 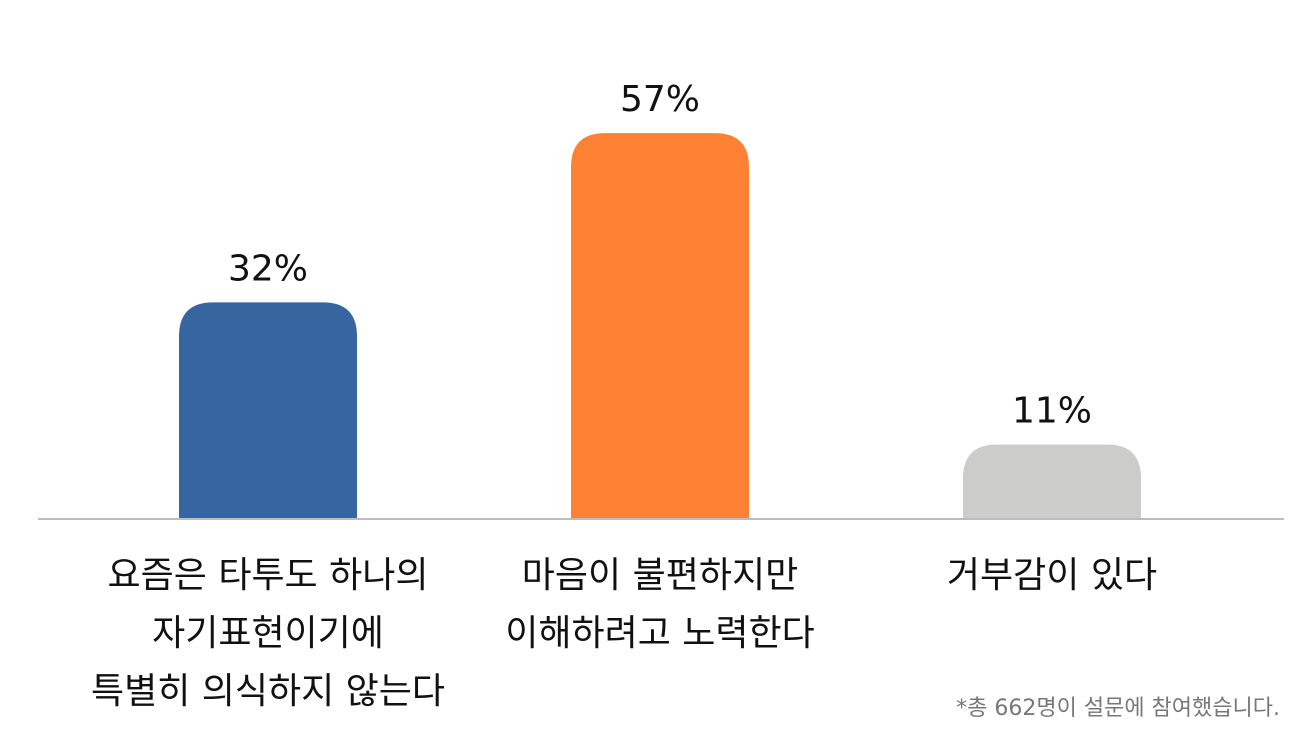 What do you see at coordinates (660, 99) in the screenshot?
I see `data-label-2: 57%` at bounding box center [660, 99].